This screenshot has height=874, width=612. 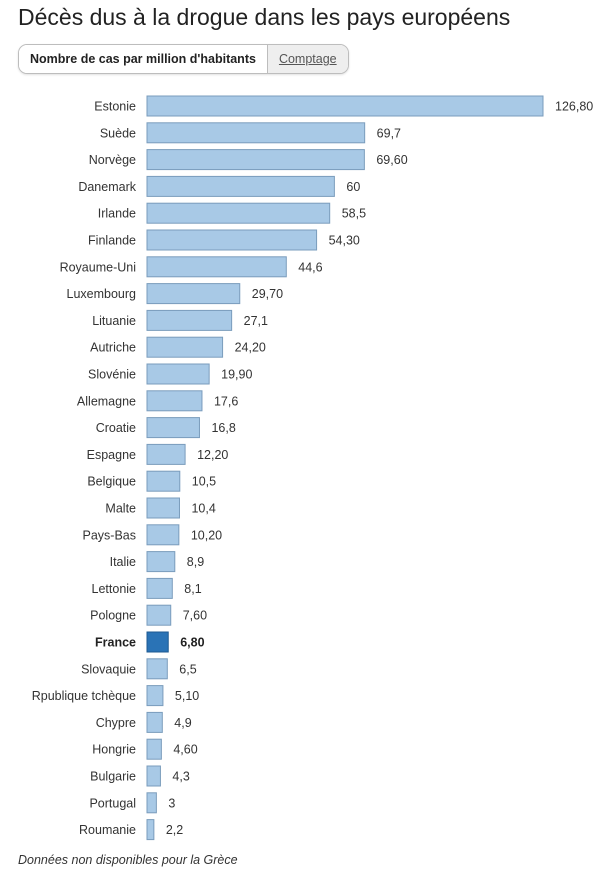 What do you see at coordinates (153, 776) in the screenshot?
I see `bar-bulgarie` at bounding box center [153, 776].